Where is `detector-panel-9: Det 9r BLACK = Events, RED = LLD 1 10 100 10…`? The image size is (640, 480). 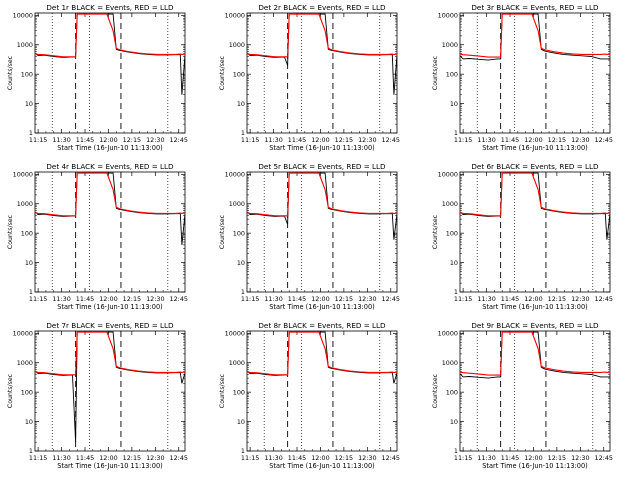
detector-panel-9: Det 9r BLACK = Events, RED = LLD 1 10 100 10… is located at coordinates (522, 395).